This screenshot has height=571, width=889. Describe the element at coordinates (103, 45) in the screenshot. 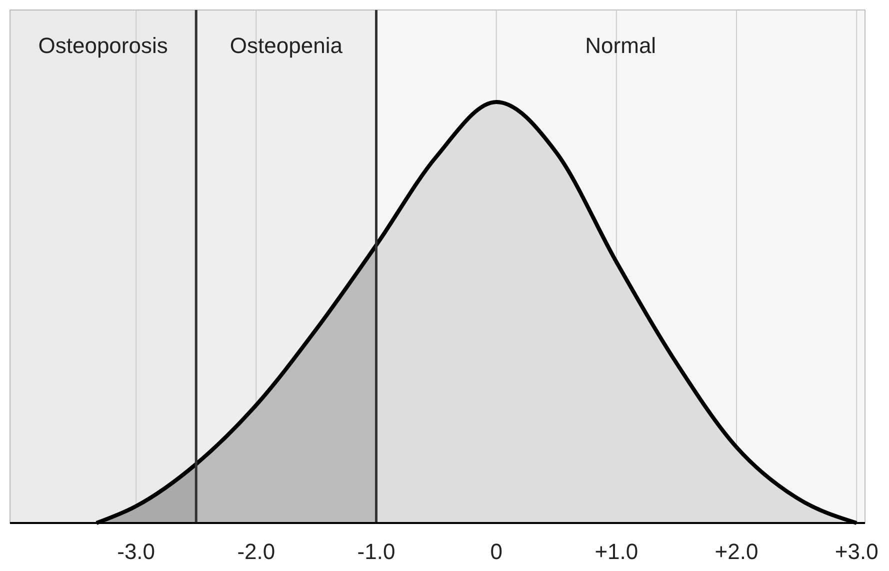

I see `band-label: Osteoporosis` at that location.